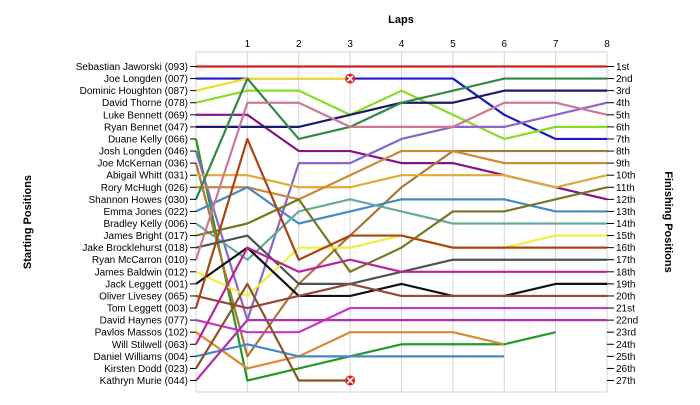 Image resolution: width=700 pixels, height=405 pixels. Describe the element at coordinates (625, 176) in the screenshot. I see `finish-position-label: 10th` at that location.